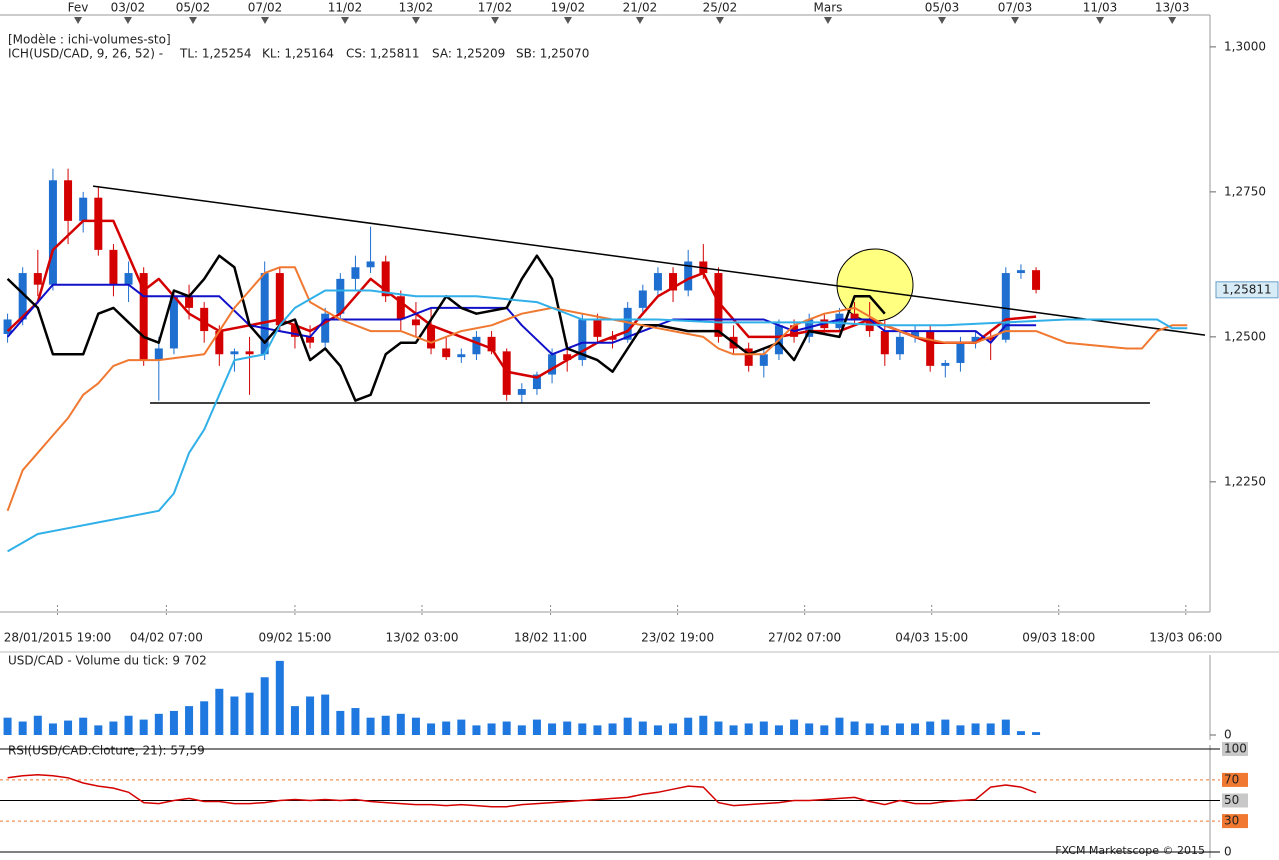 The height and width of the screenshot is (860, 1279). I want to click on top-tick-label: Mars, so click(827, 8).